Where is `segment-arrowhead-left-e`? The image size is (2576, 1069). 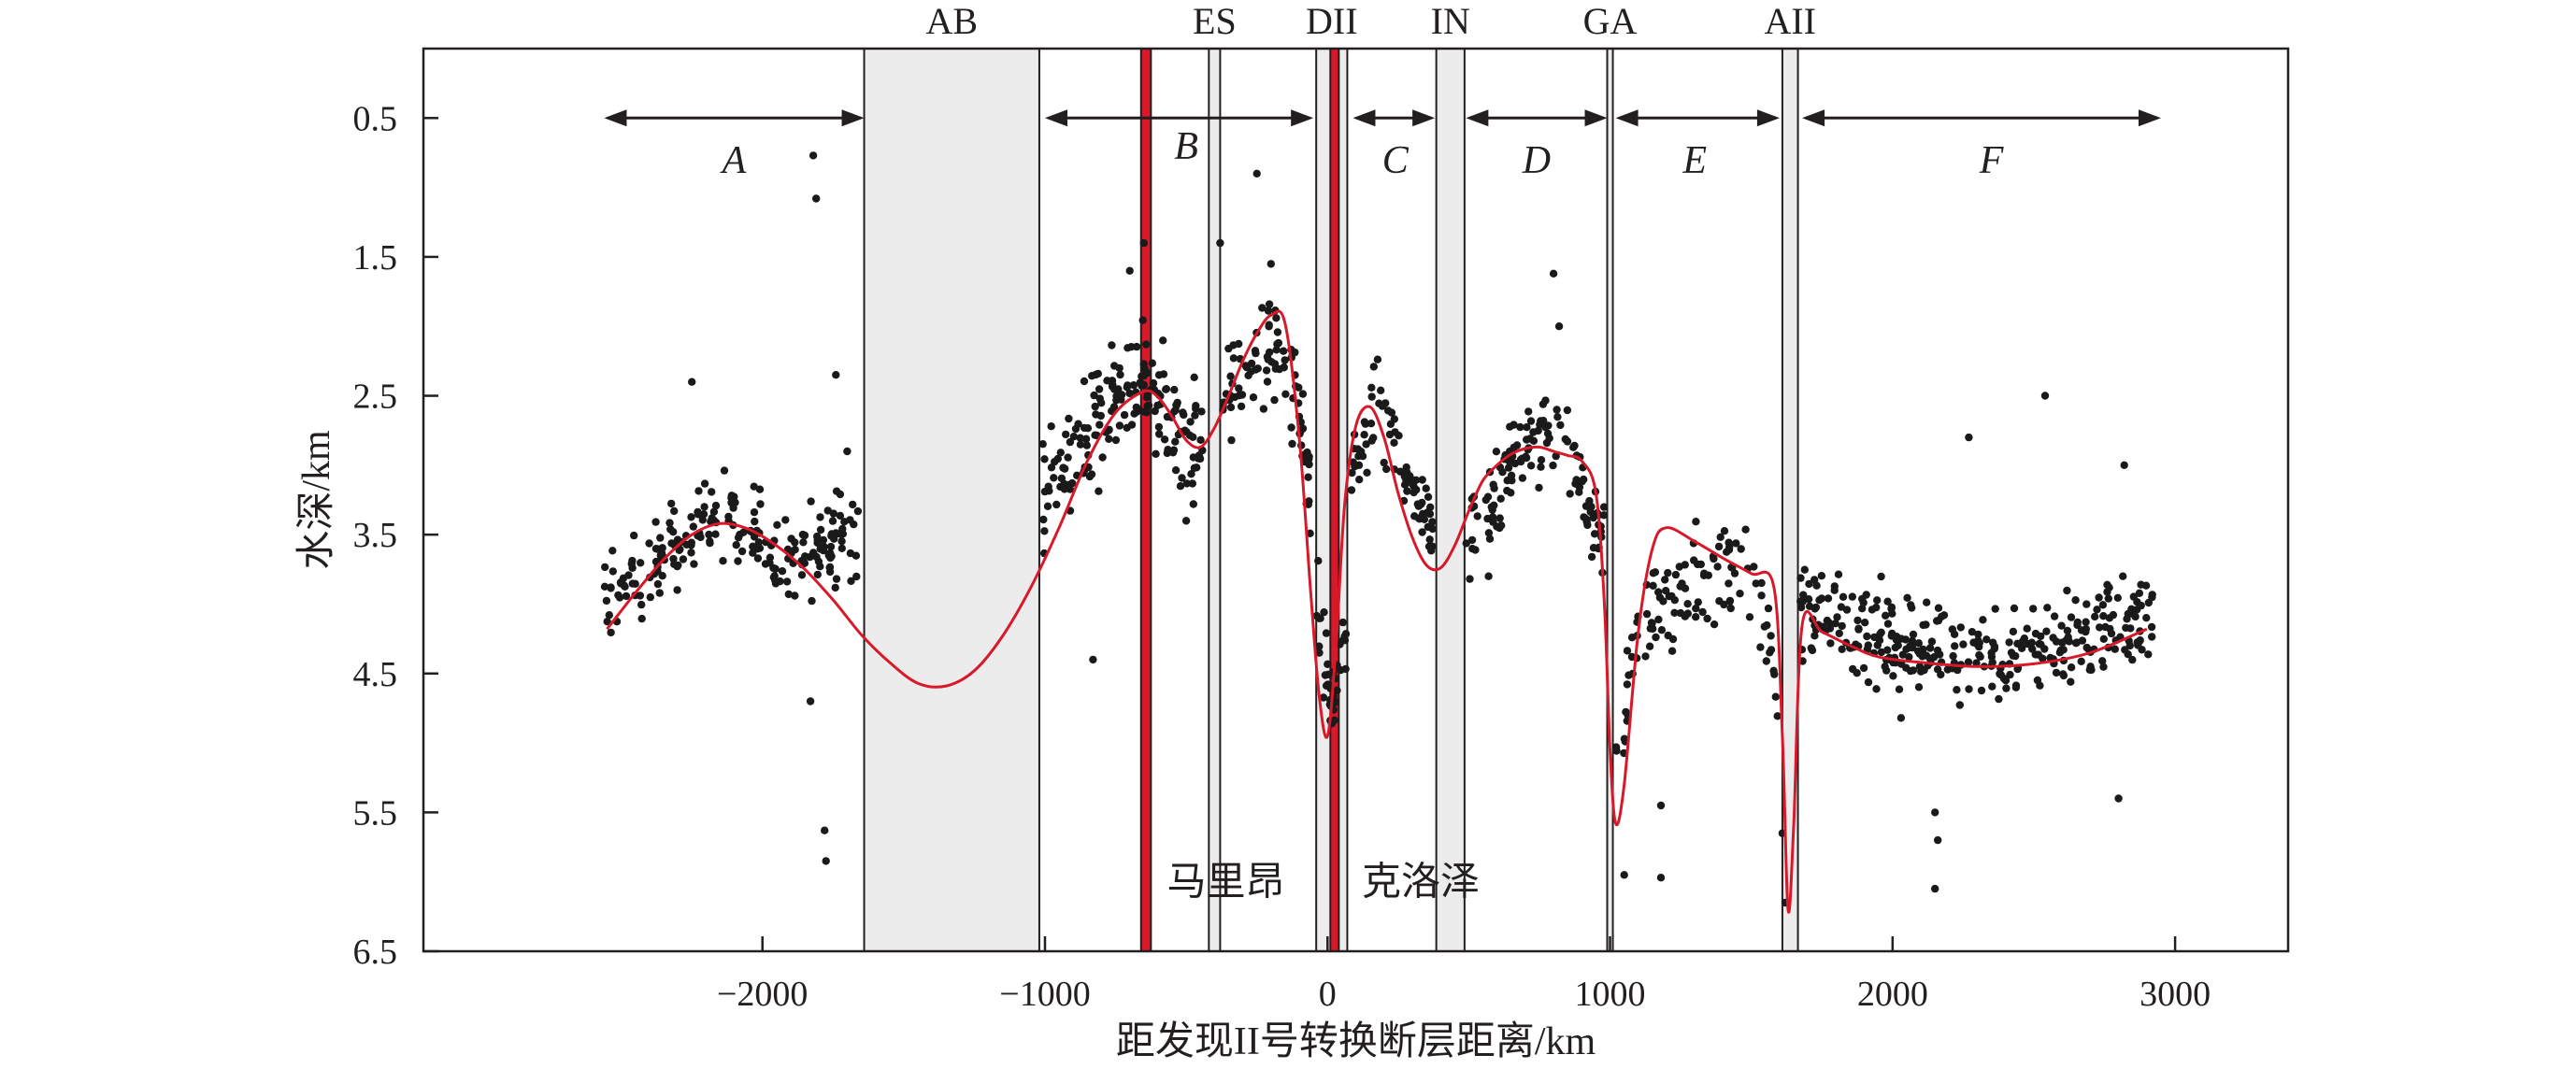 segment-arrowhead-left-e is located at coordinates (1627, 118).